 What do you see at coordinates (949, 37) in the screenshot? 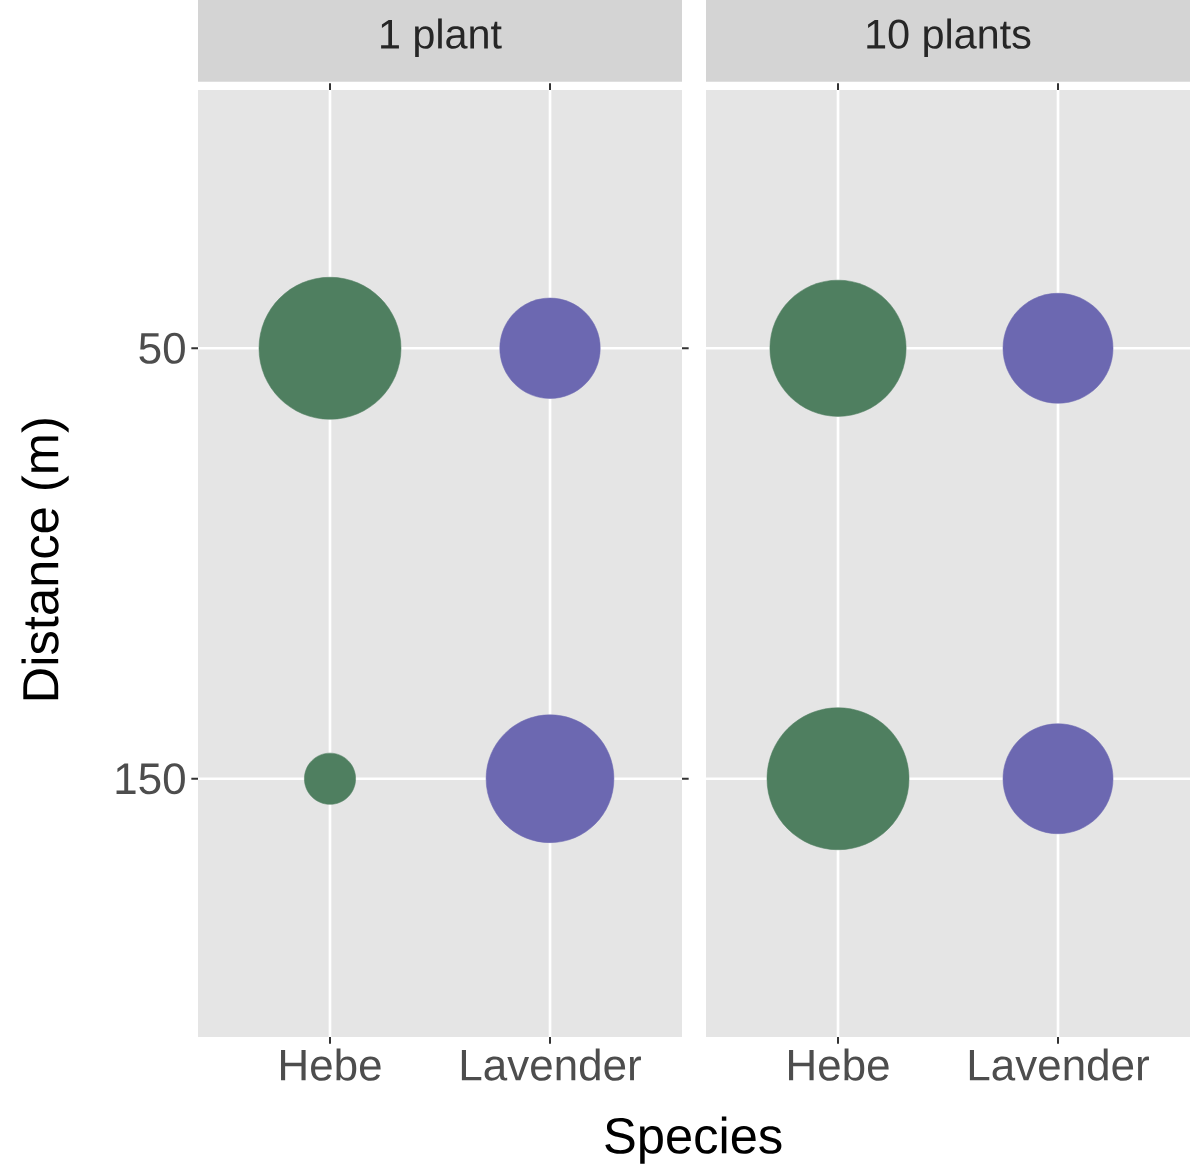
I see `chart-title: 10 plants` at bounding box center [949, 37].